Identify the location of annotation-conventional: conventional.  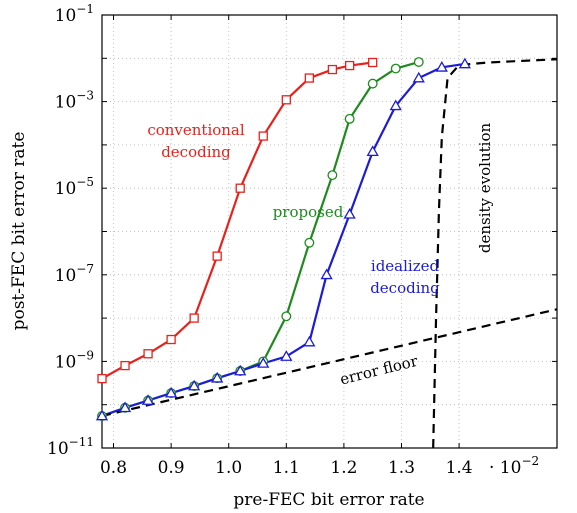
(196, 130).